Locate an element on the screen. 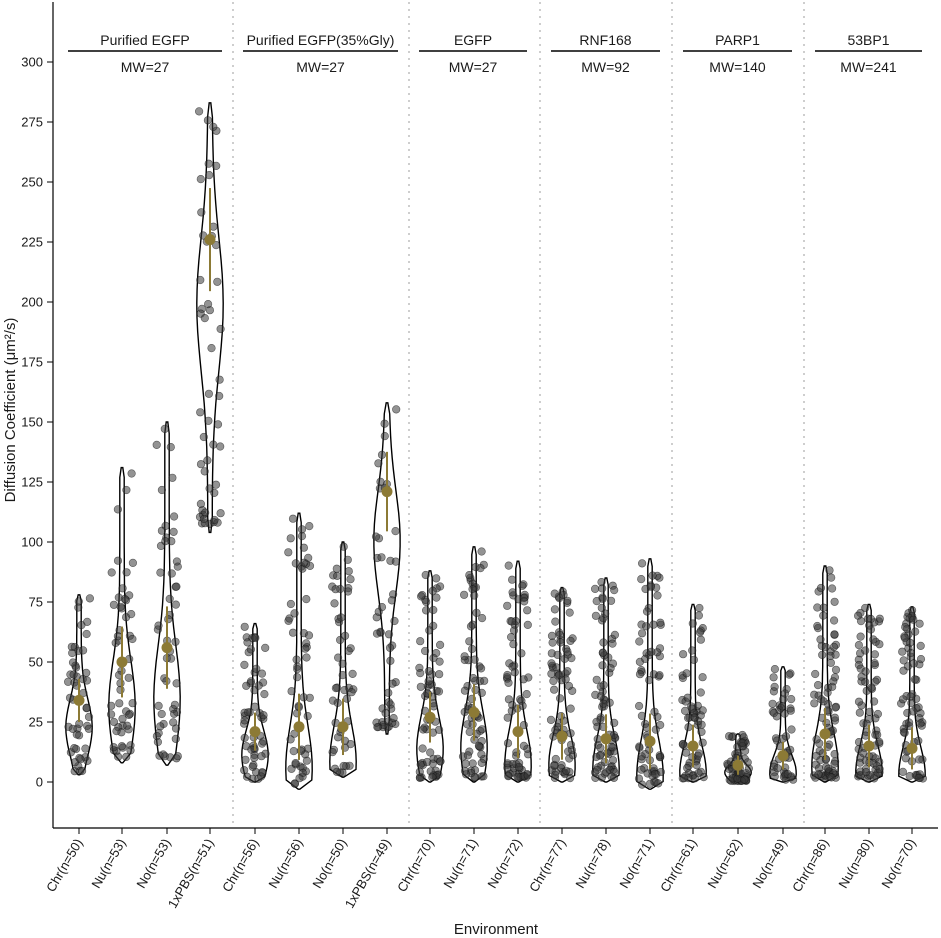  x-tick-label: Chr(n=70) is located at coordinates (415, 865).